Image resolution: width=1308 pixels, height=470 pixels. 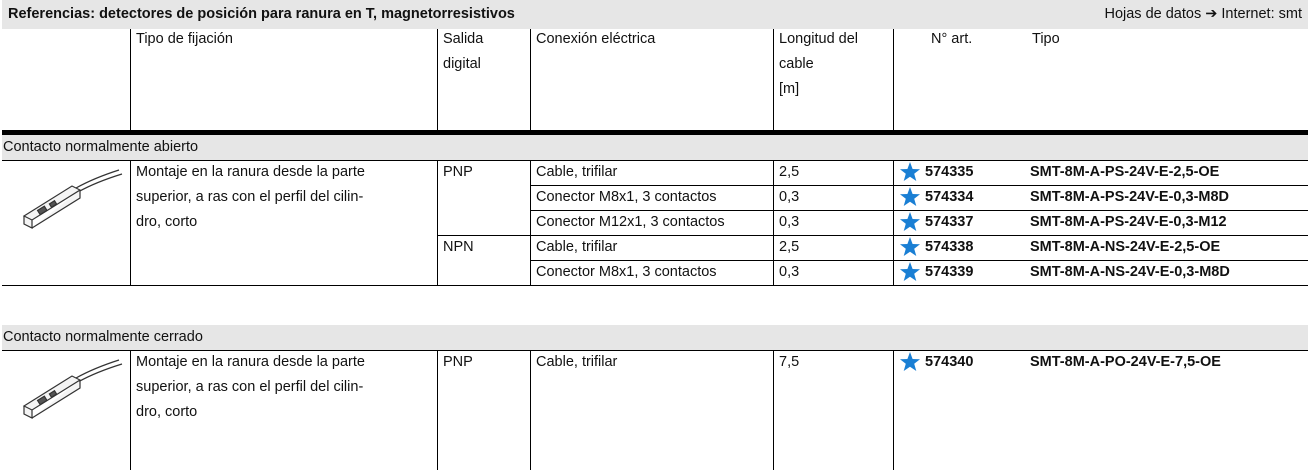 I want to click on column-header: Tipo de fijación, so click(x=184, y=39).